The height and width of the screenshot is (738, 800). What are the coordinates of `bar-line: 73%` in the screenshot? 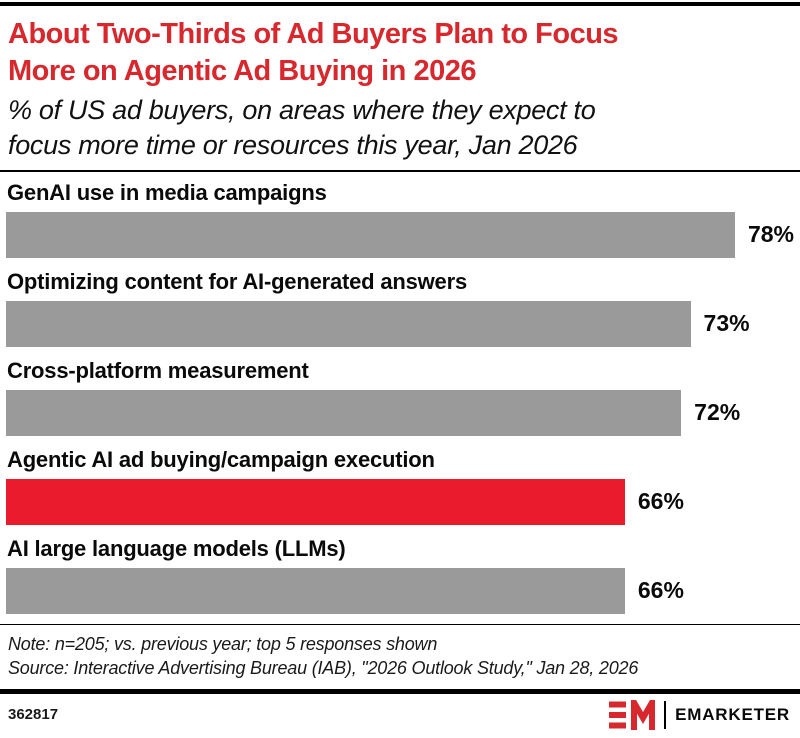 It's located at (400, 323).